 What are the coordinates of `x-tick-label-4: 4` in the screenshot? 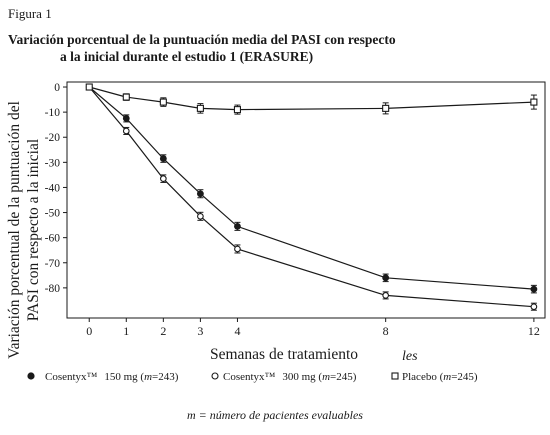 It's located at (237, 331).